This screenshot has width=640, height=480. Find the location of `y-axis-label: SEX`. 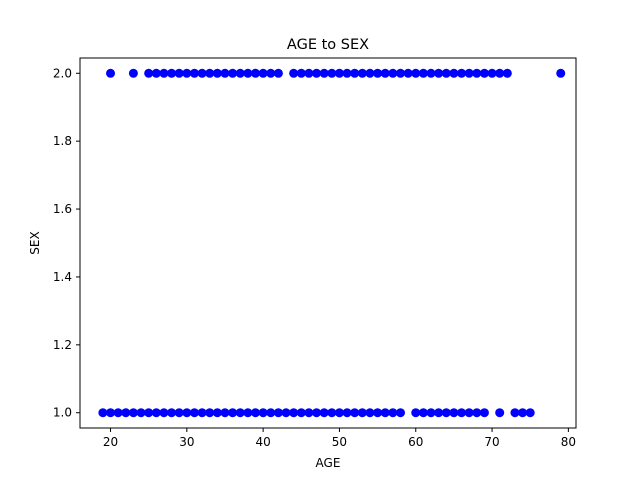

y-axis-label: SEX is located at coordinates (35, 242).